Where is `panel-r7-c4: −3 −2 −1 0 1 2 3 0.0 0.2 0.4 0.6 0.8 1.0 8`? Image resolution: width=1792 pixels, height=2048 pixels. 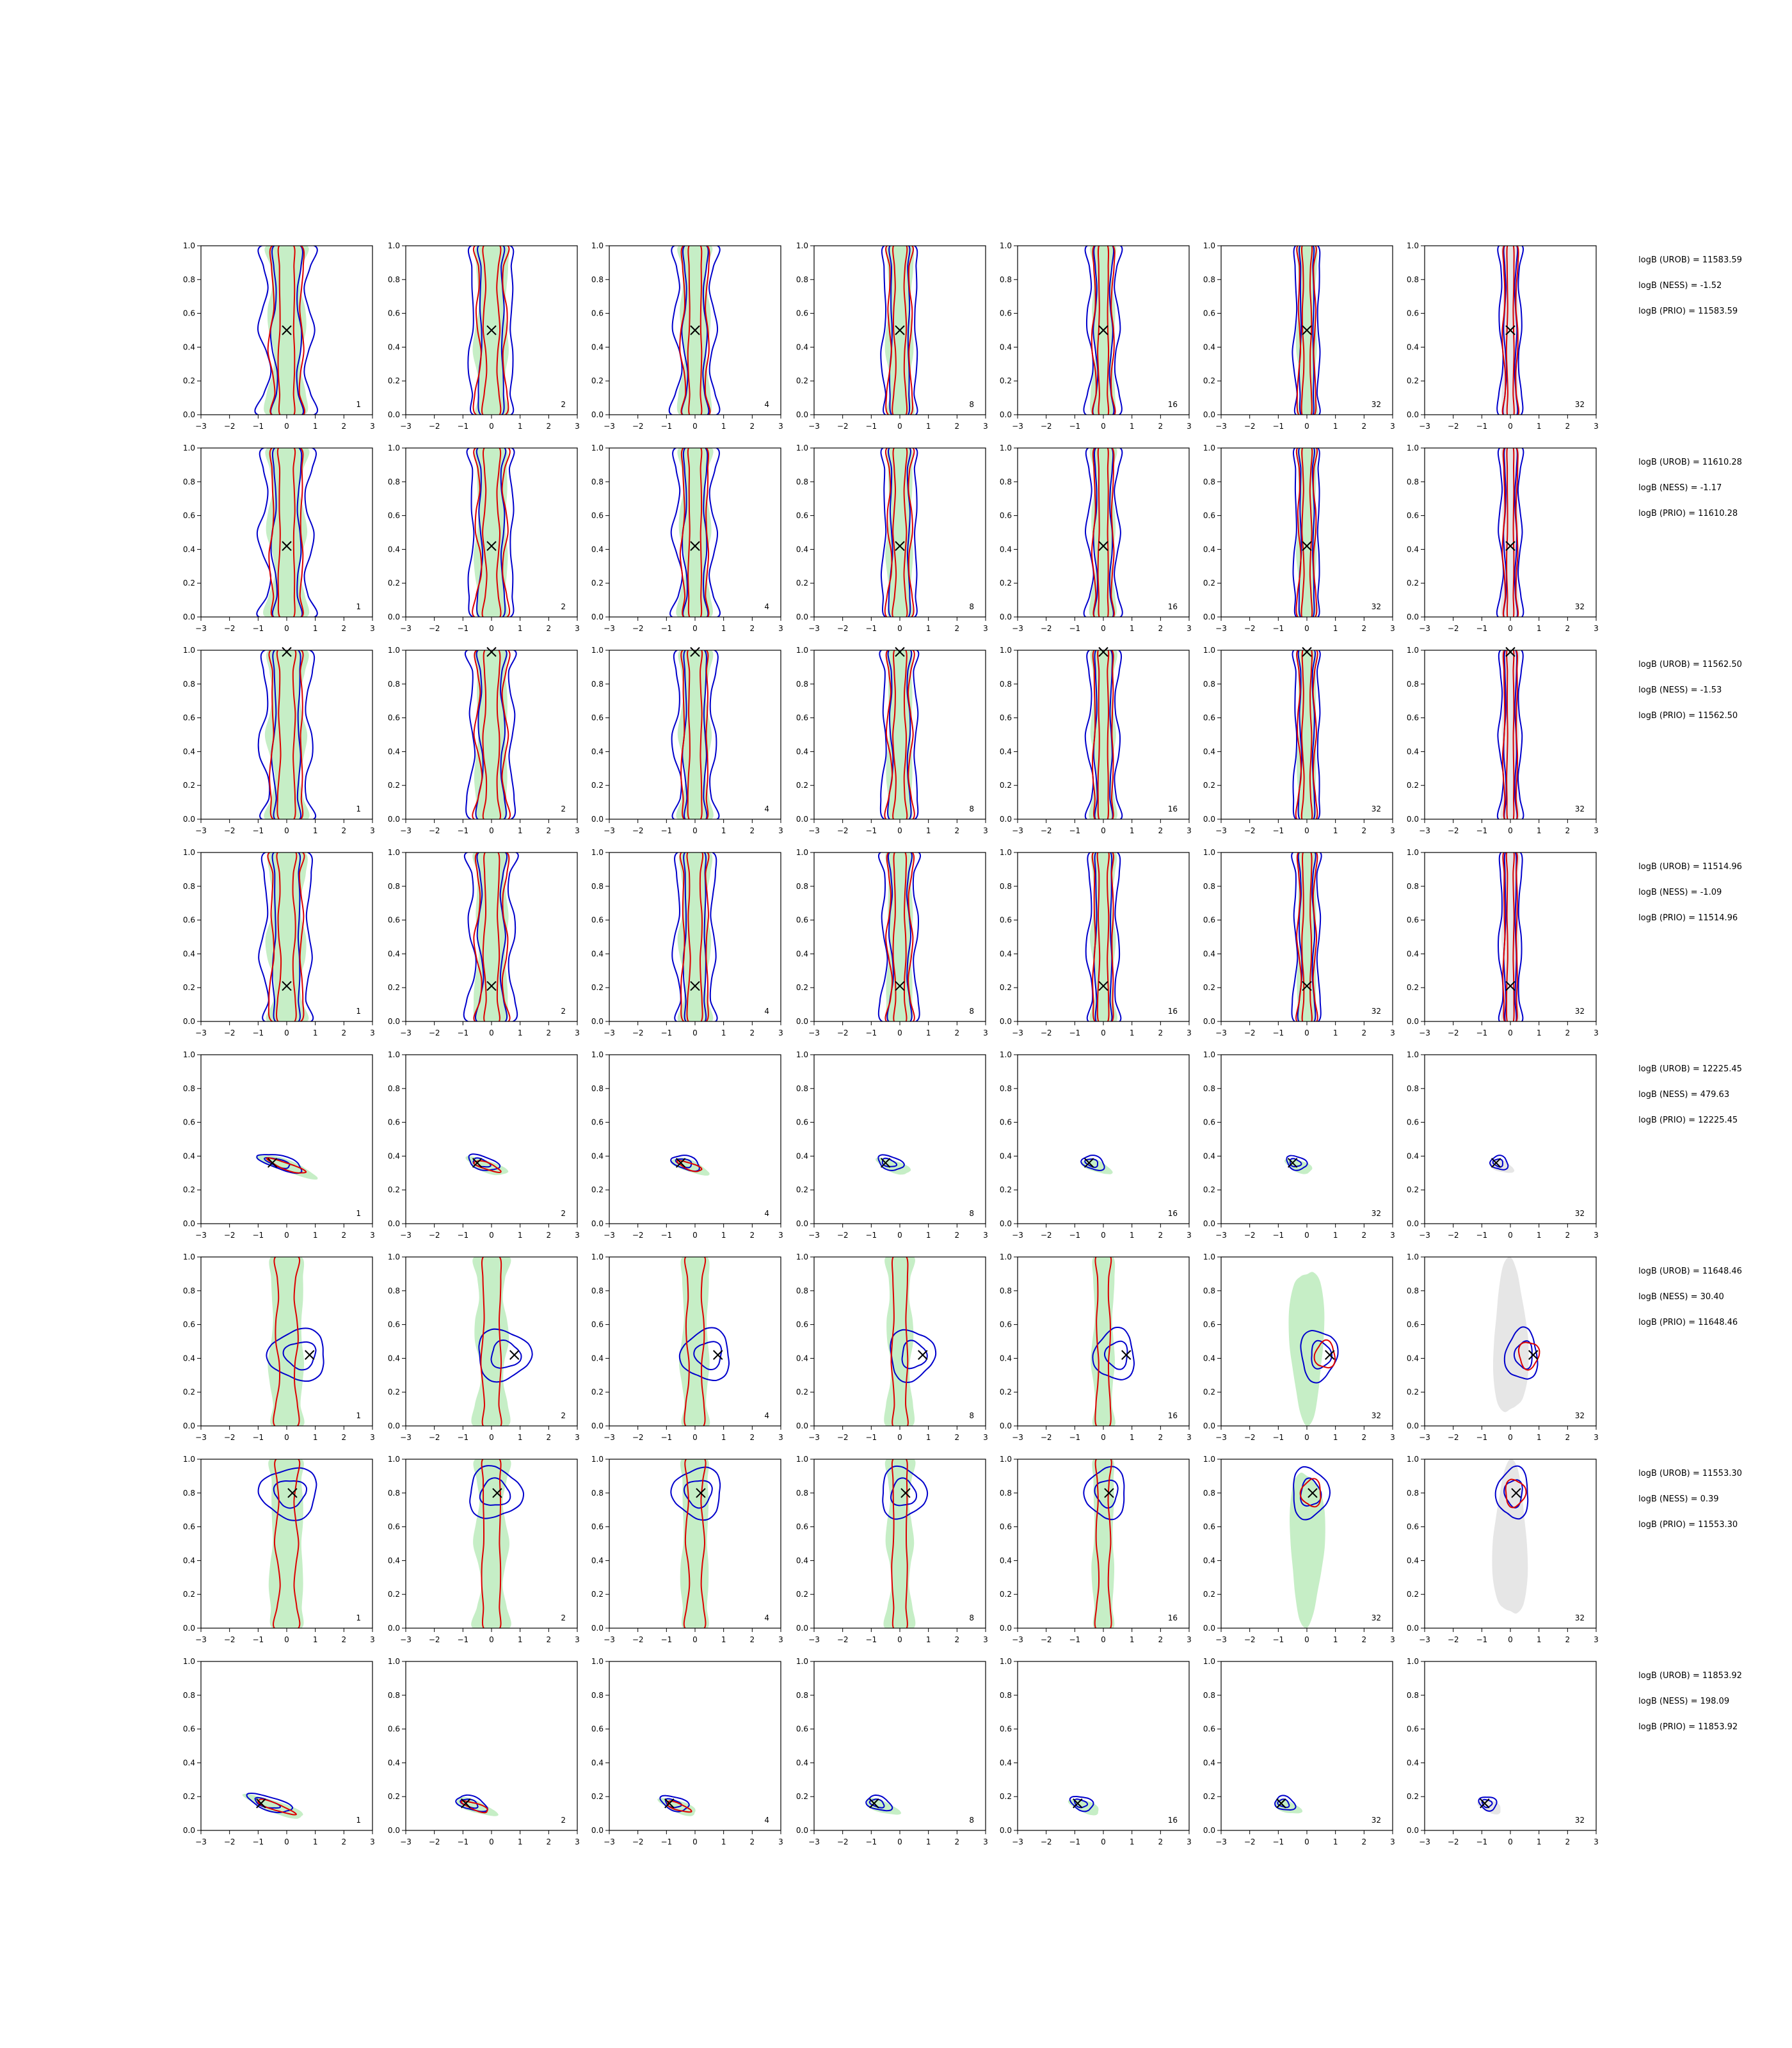
panel-r7-c4: −3 −2 −1 0 1 2 3 0.0 0.2 0.4 0.6 0.8 1.0 8 is located at coordinates (892, 1549).